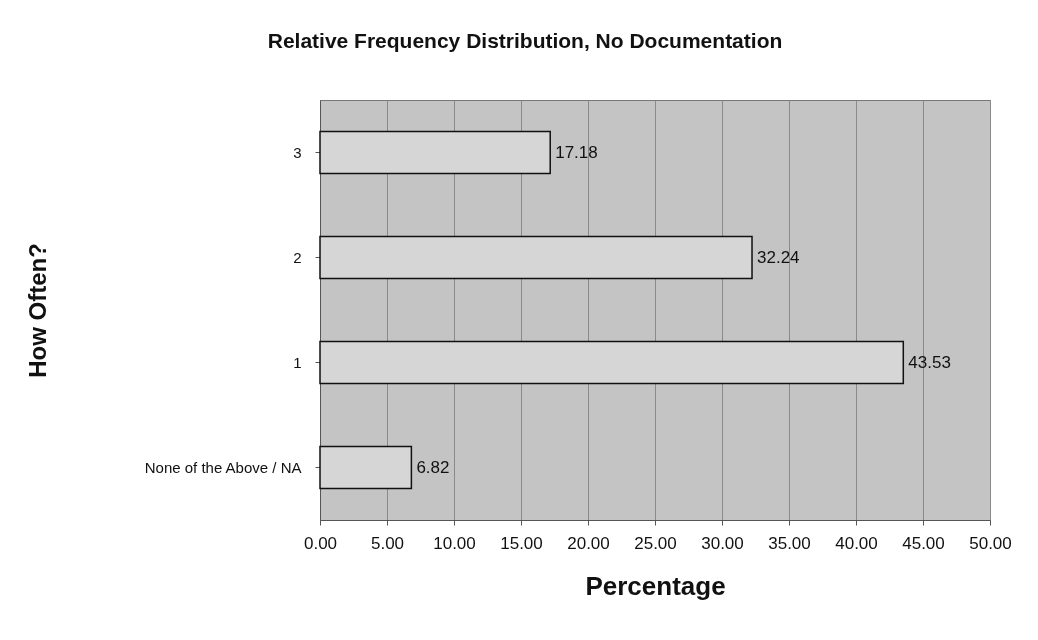 Image resolution: width=1038 pixels, height=640 pixels. I want to click on x-tick-label: 0.00, so click(320, 543).